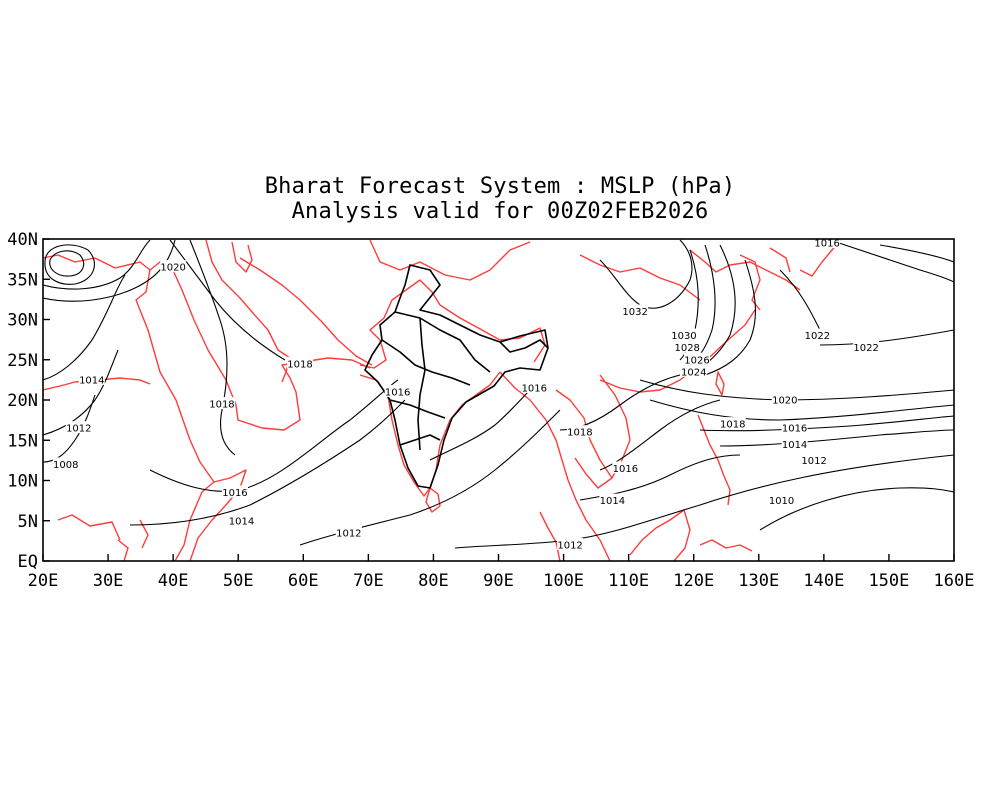 This screenshot has width=1000, height=800. I want to click on isobar-label: 1008, so click(65, 465).